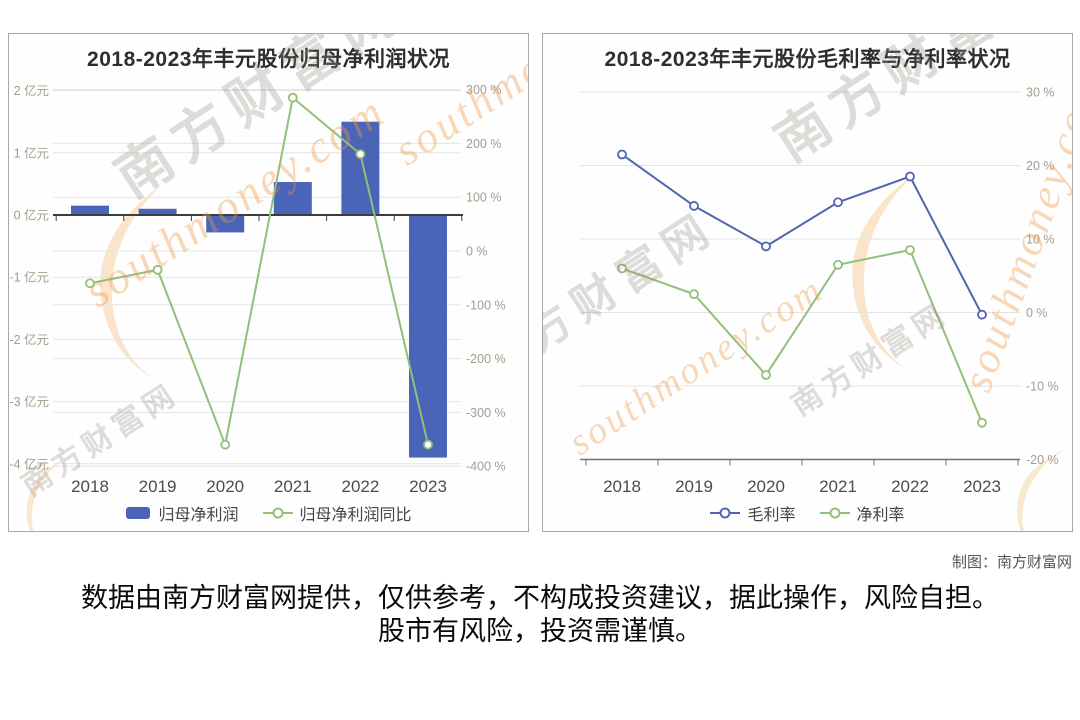 The height and width of the screenshot is (720, 1080). I want to click on axis-tick-label: -3 亿元, so click(29, 401).